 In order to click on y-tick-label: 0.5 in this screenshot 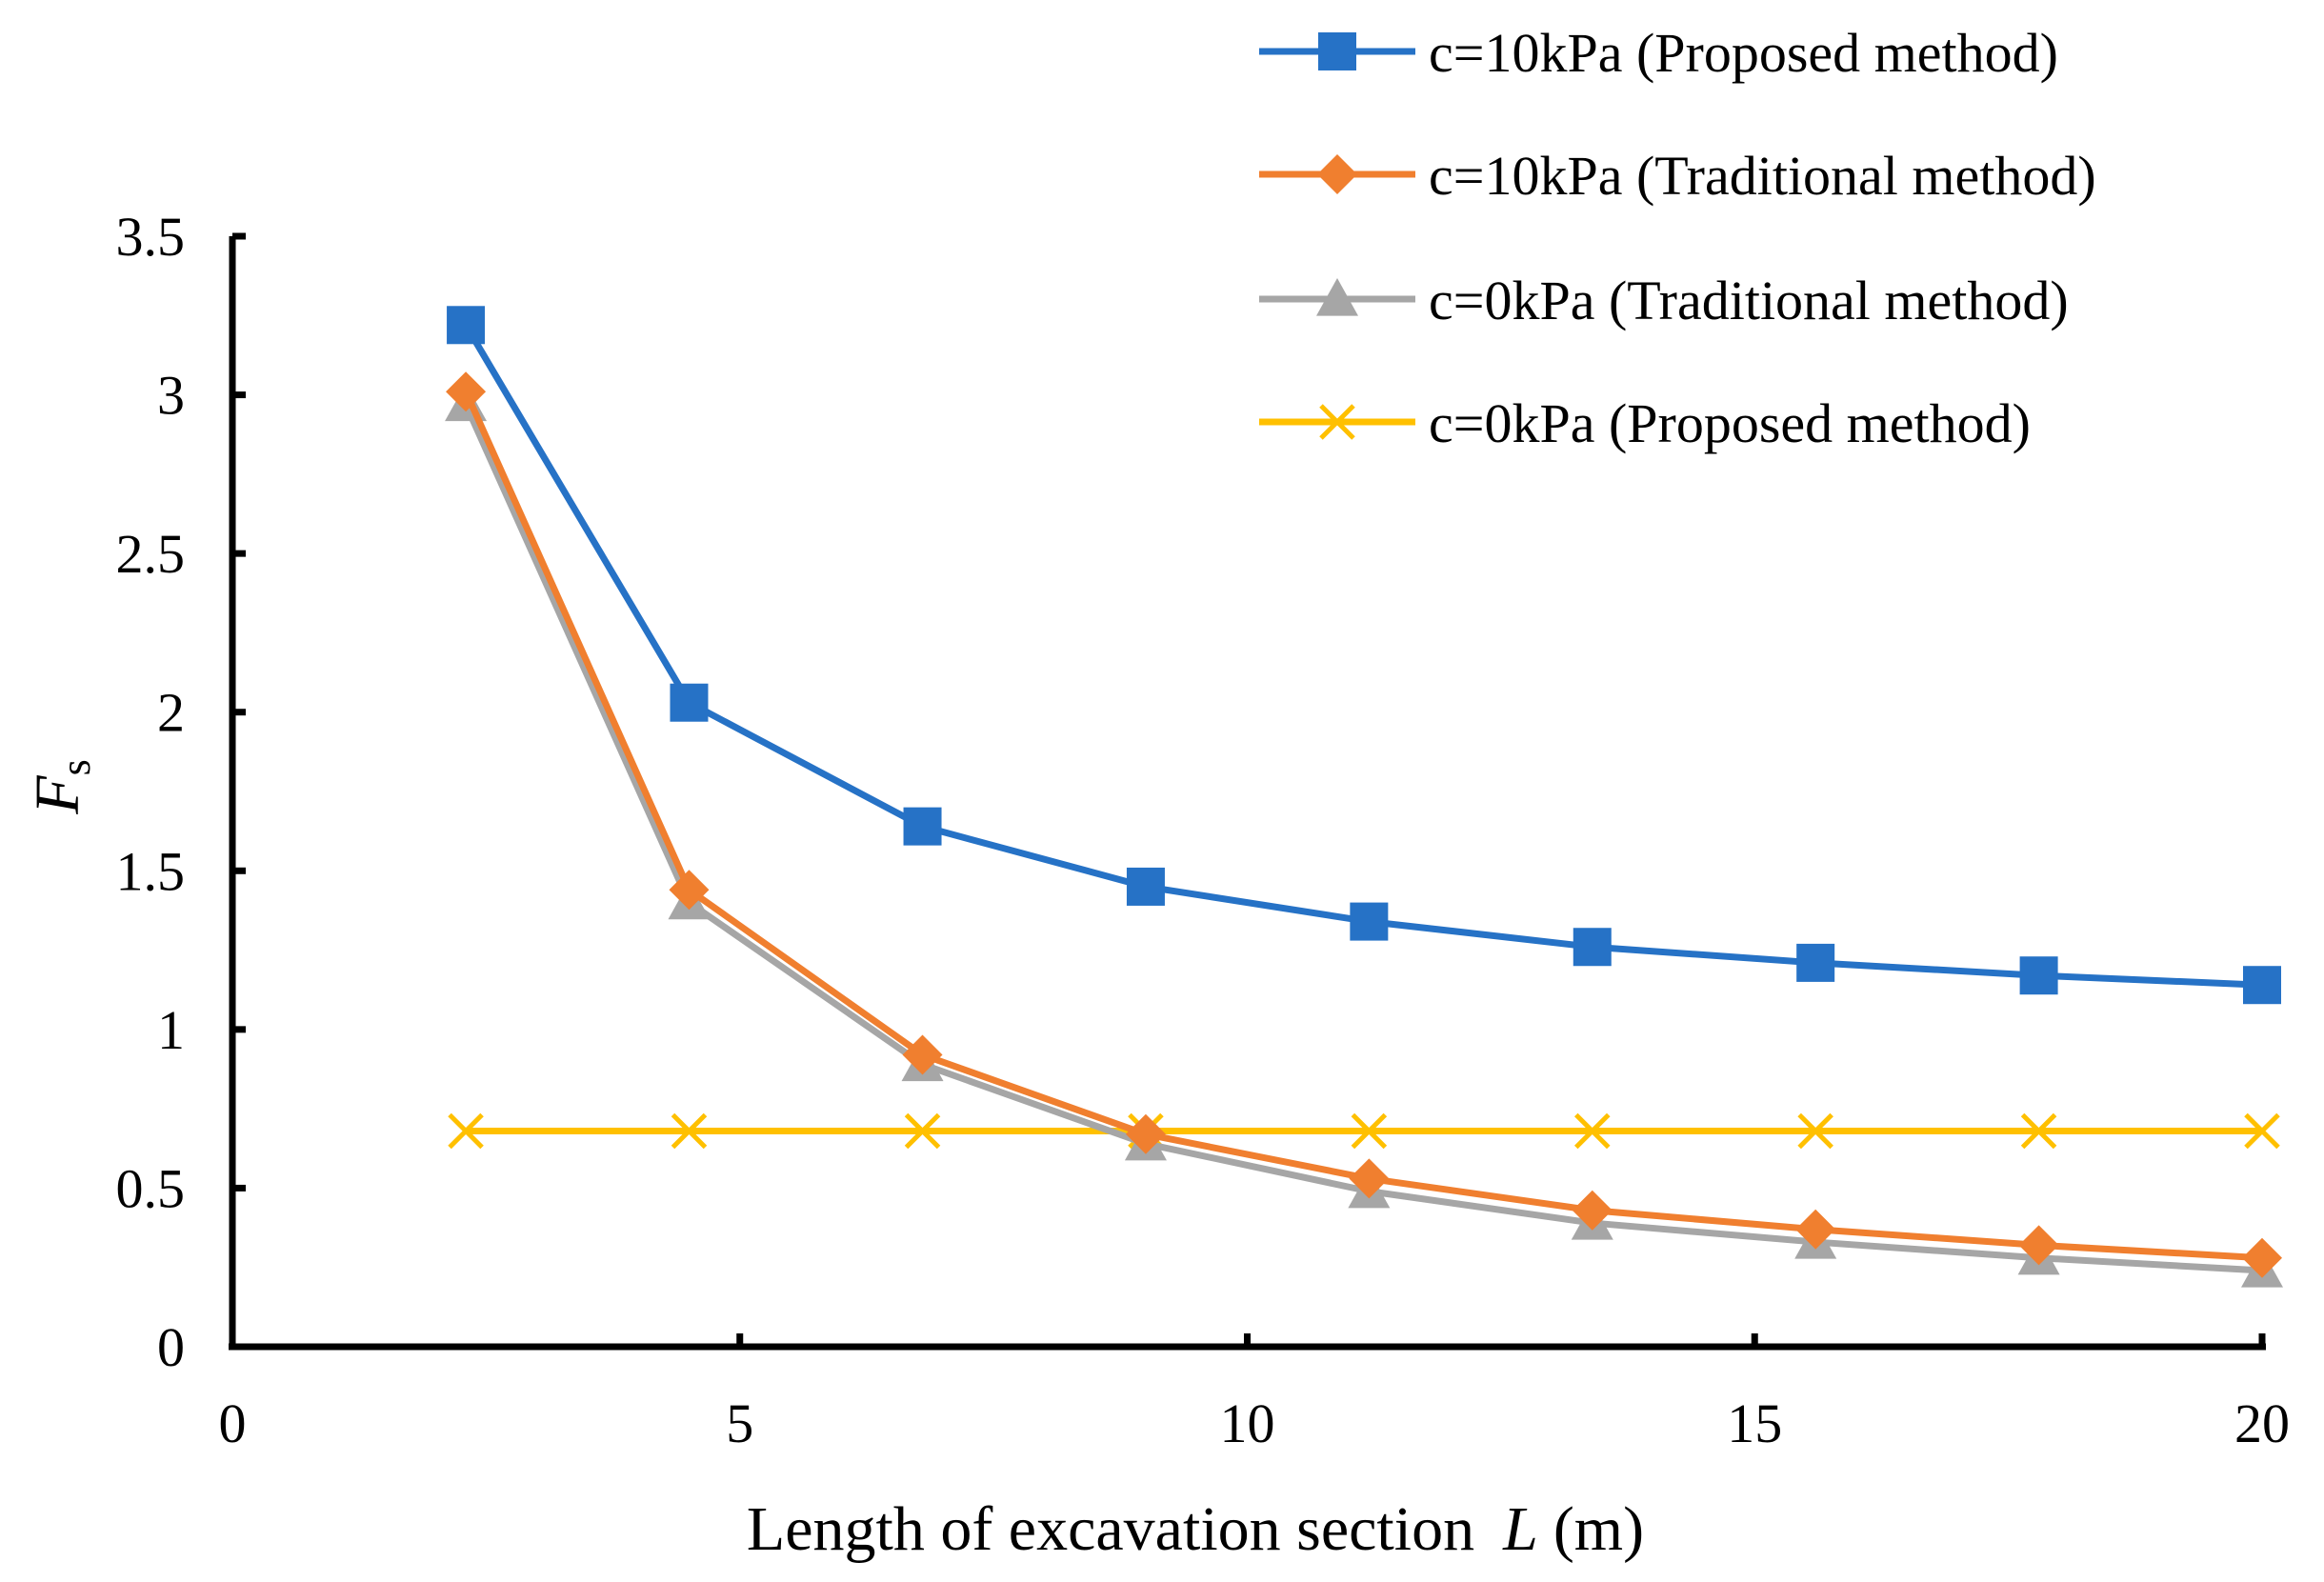, I will do `click(151, 1188)`.